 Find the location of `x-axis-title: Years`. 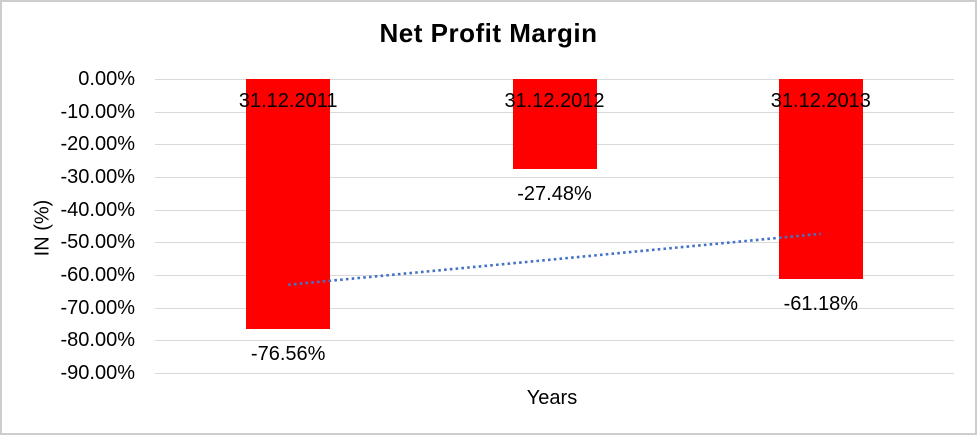

x-axis-title: Years is located at coordinates (552, 398).